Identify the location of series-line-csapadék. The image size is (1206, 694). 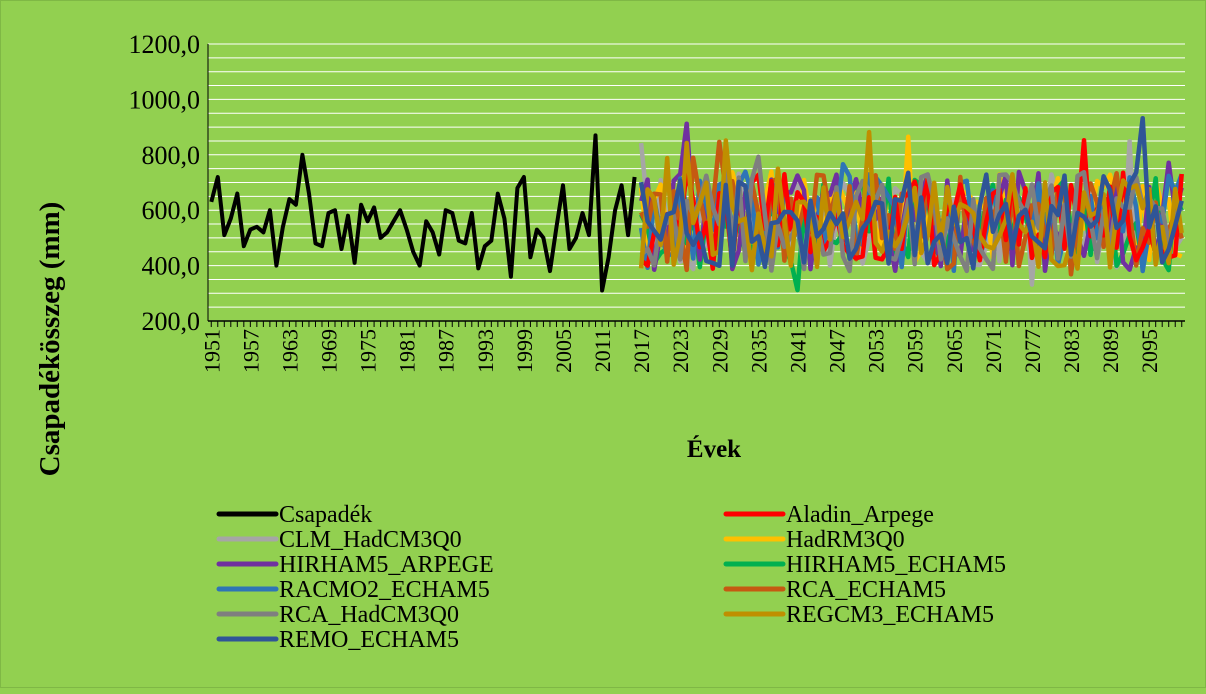
(423, 213).